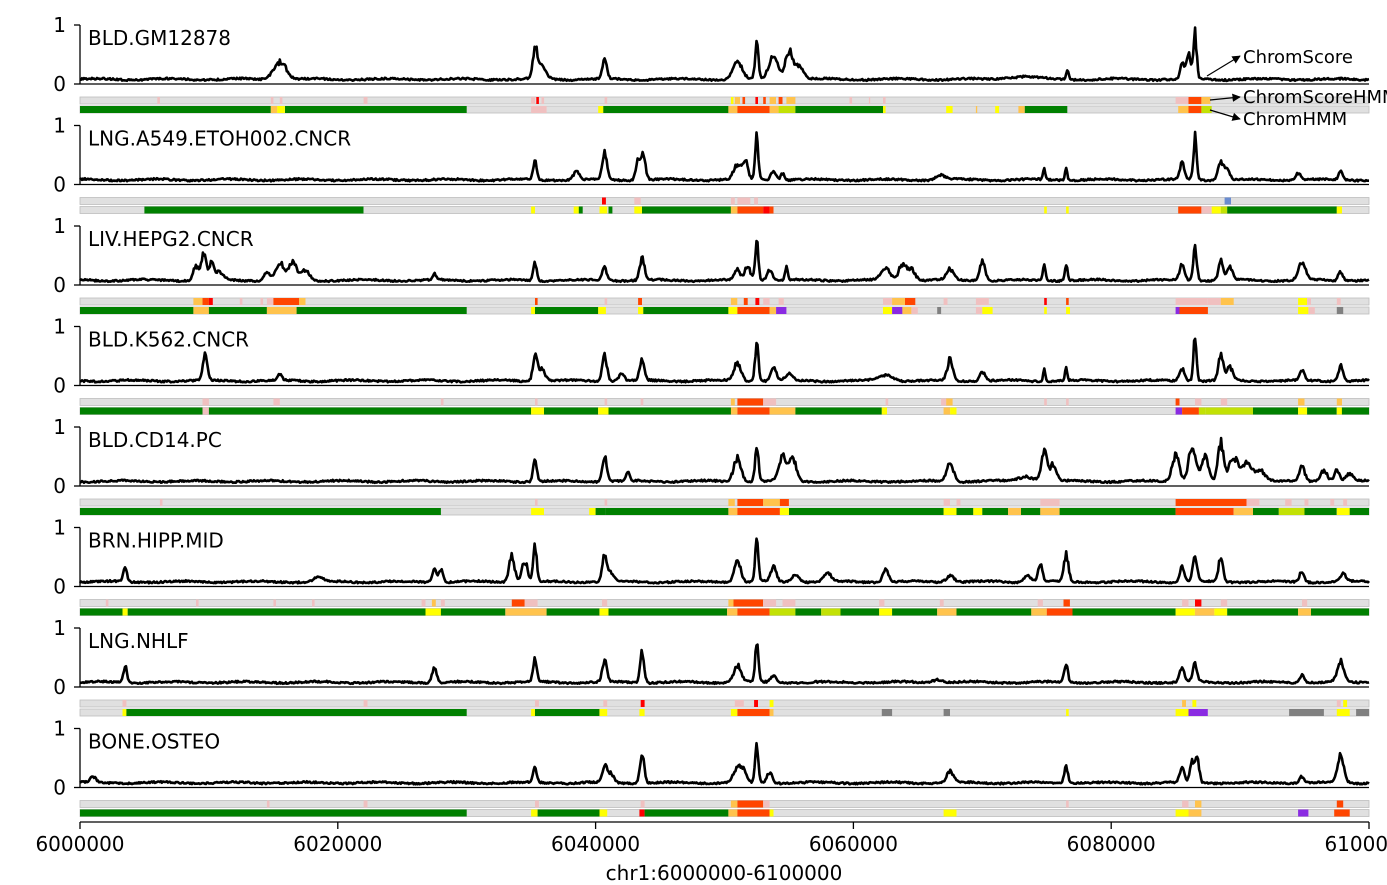  What do you see at coordinates (1355, 844) in the screenshot?
I see `x-tick-label: 6100000` at bounding box center [1355, 844].